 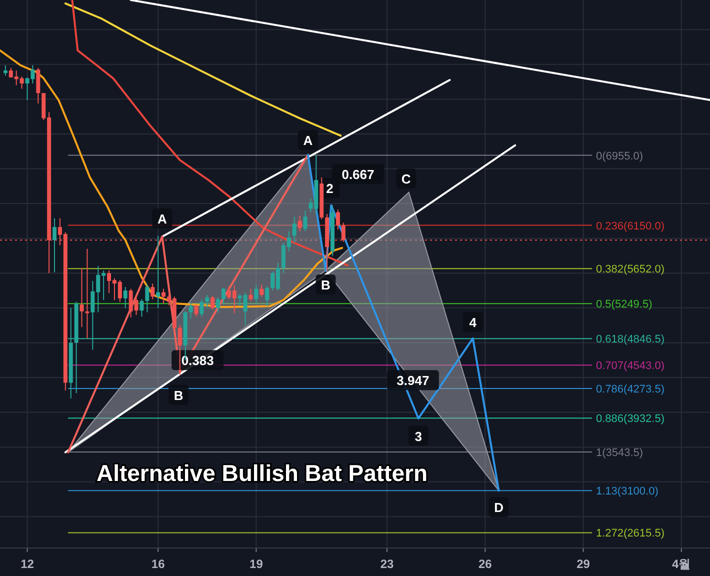 I want to click on text: Alternative Bullish Bat Pattern, so click(x=262, y=473).